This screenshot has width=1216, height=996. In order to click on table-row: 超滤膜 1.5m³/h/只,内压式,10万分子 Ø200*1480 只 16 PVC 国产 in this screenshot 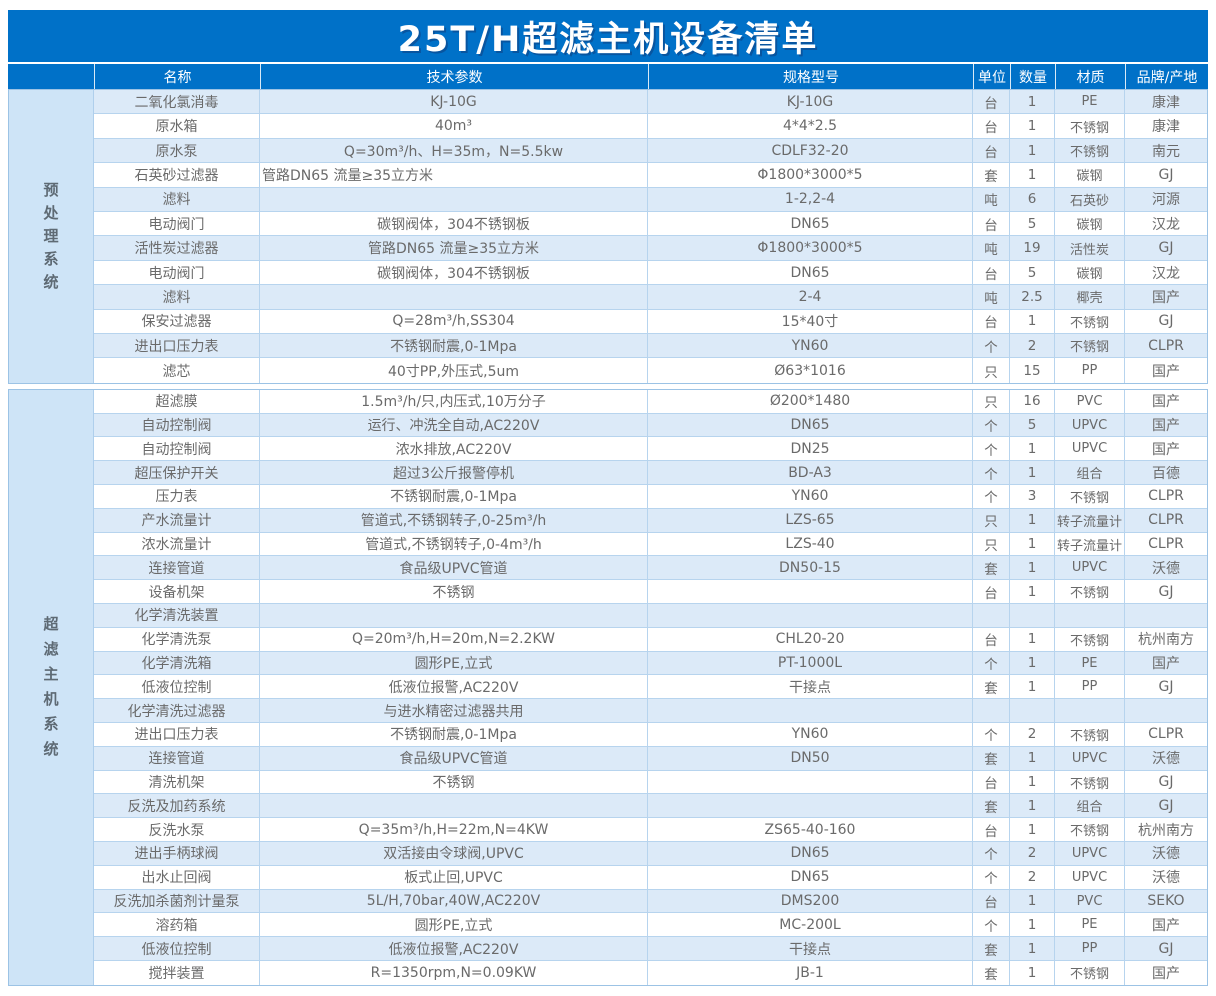, I will do `click(650, 401)`.